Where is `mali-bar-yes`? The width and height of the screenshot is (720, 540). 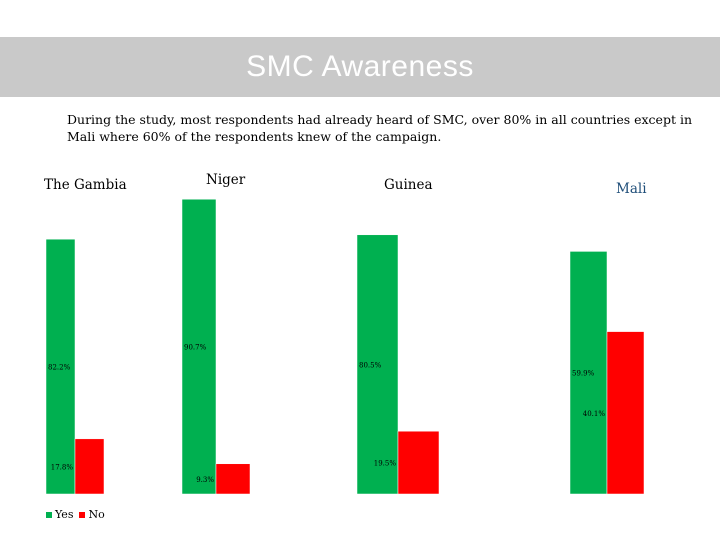 mali-bar-yes is located at coordinates (588, 373).